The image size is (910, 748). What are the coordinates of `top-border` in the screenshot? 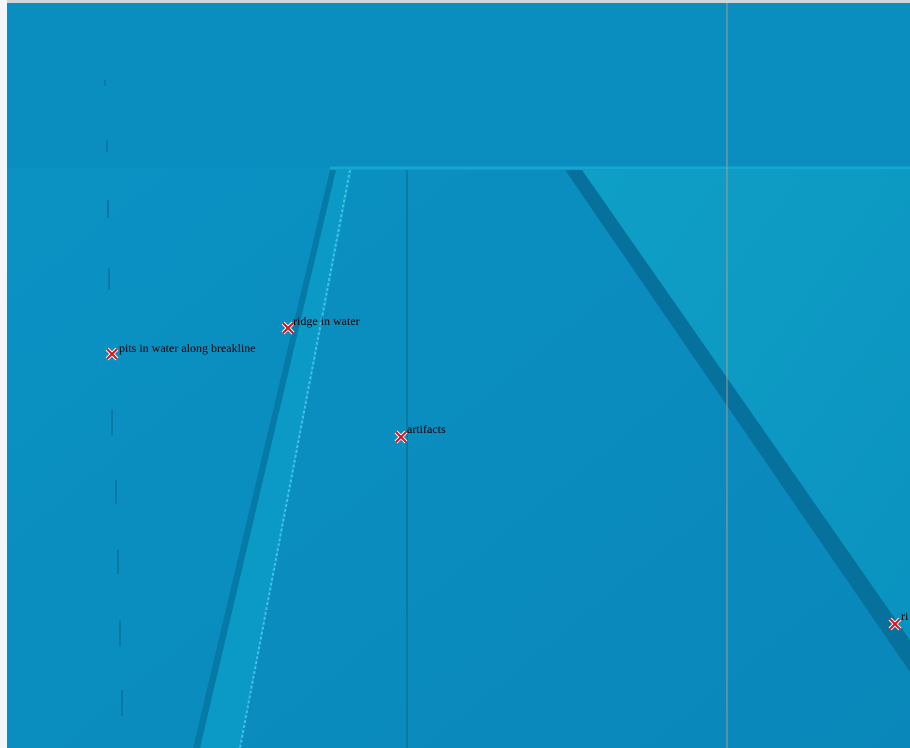 It's located at (455, 1).